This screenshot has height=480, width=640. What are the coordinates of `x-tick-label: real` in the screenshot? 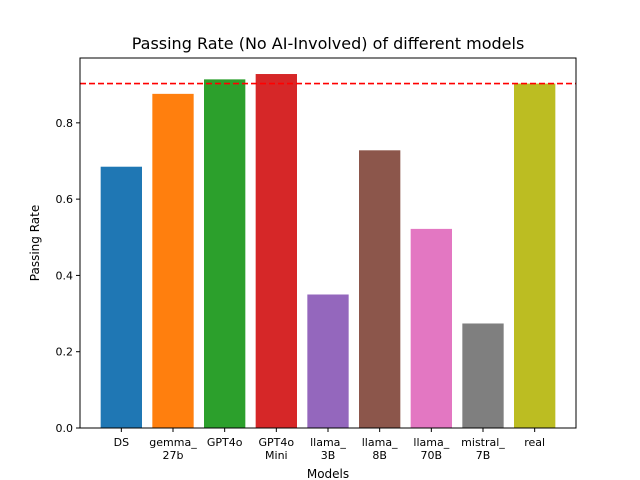 It's located at (534, 442).